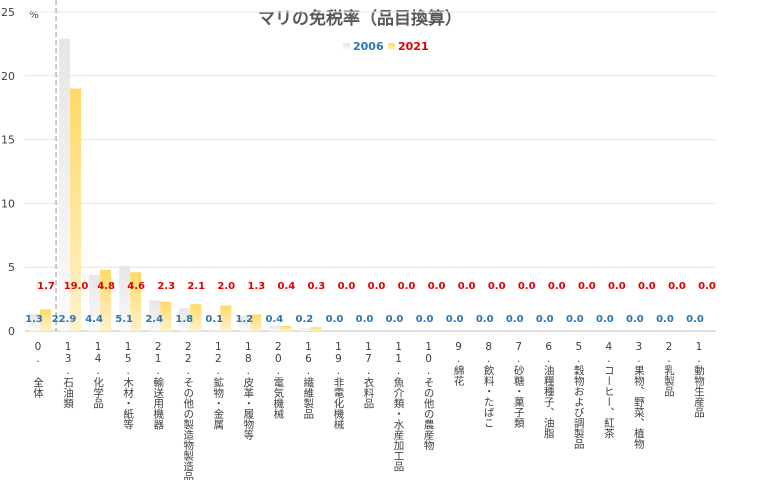 This screenshot has height=480, width=775. What do you see at coordinates (669, 369) in the screenshot?
I see `x-tick-label: 2.乳製品` at bounding box center [669, 369].